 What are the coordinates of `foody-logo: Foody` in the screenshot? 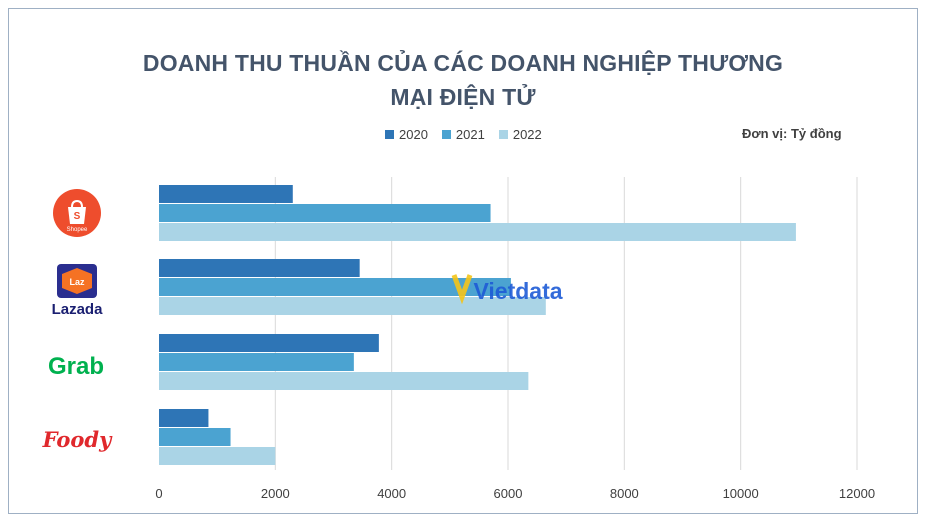 It's located at (77, 440).